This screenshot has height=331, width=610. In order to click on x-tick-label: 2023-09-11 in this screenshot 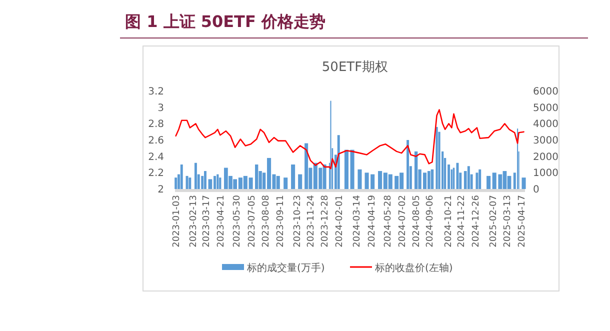, I will do `click(281, 221)`.